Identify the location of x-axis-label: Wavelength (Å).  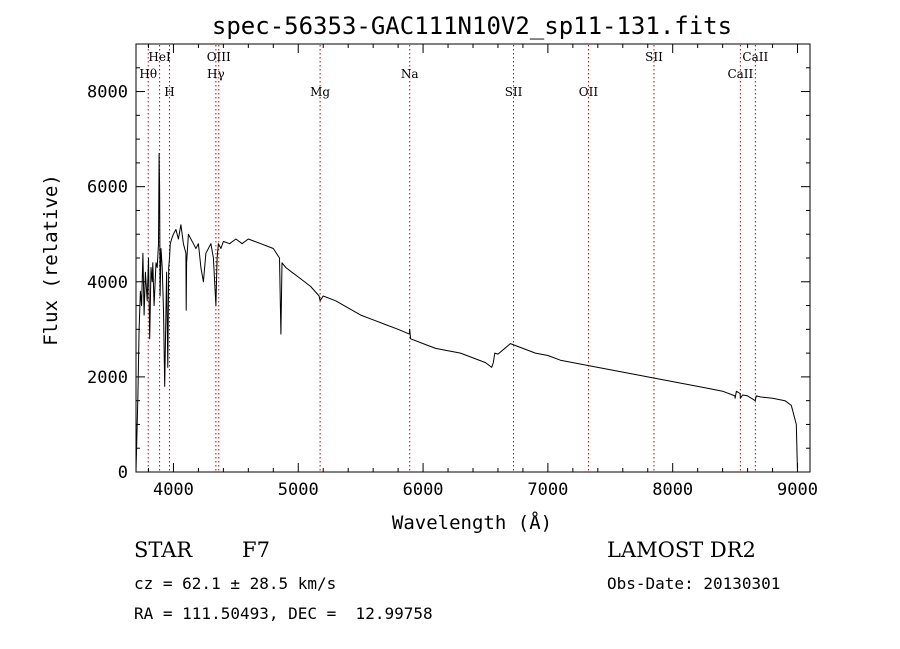
(472, 522).